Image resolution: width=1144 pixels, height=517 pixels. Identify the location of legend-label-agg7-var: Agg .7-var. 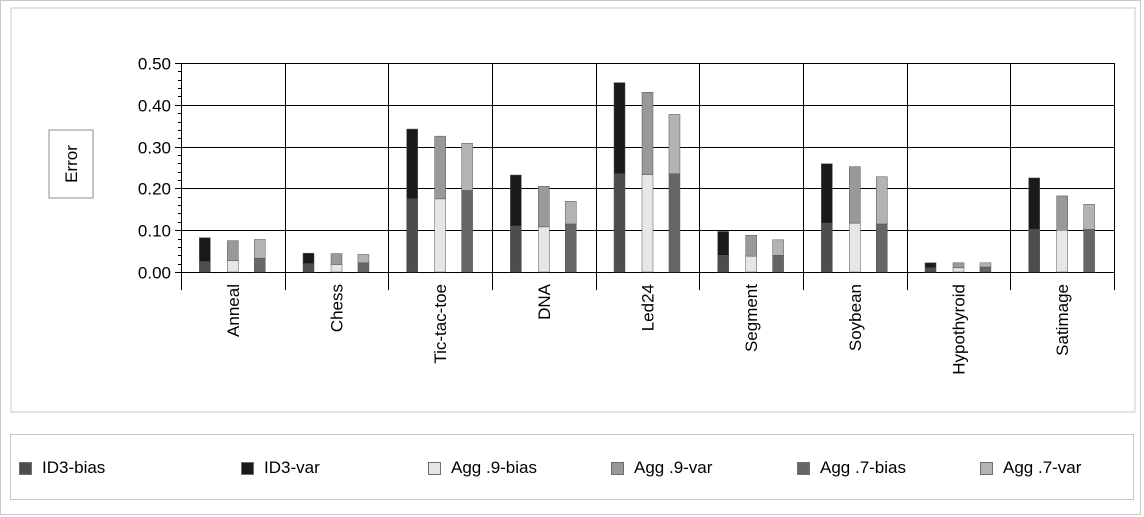
(1042, 467).